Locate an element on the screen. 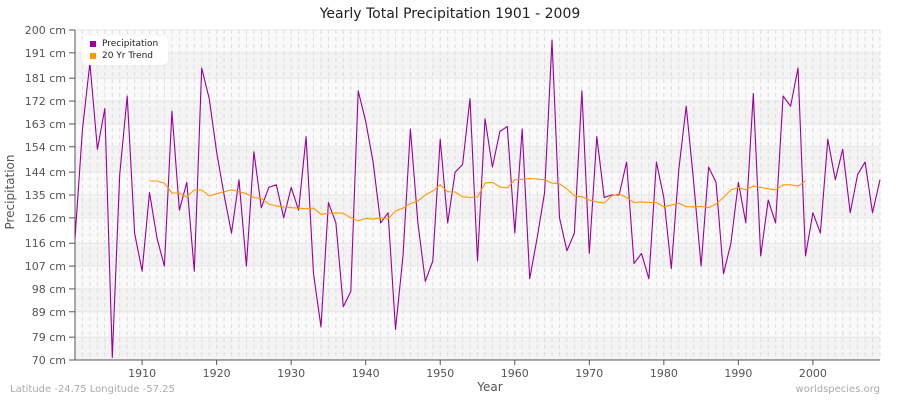  precipitation-swatch-icon is located at coordinates (93, 44).